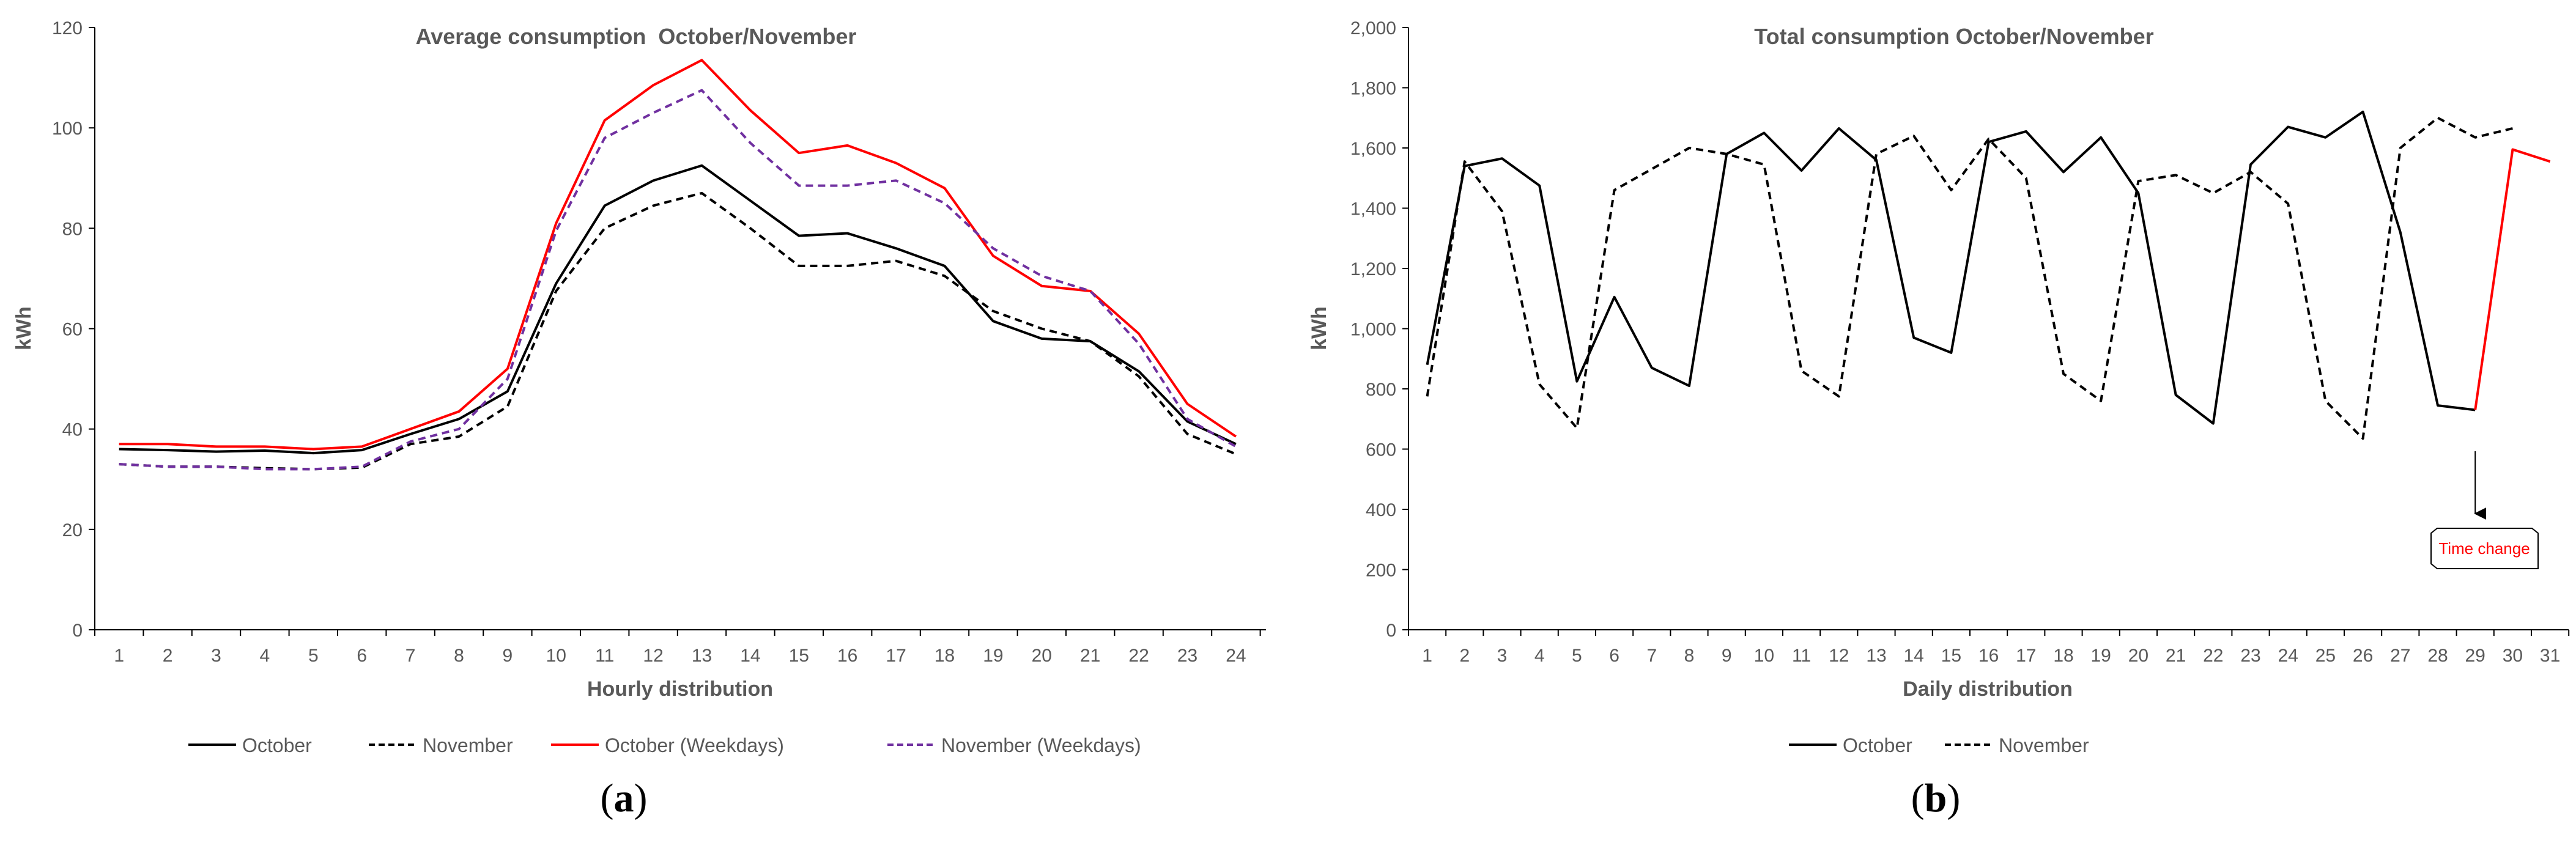 Image resolution: width=2576 pixels, height=845 pixels. What do you see at coordinates (410, 656) in the screenshot?
I see `a-x-tick-label: 7` at bounding box center [410, 656].